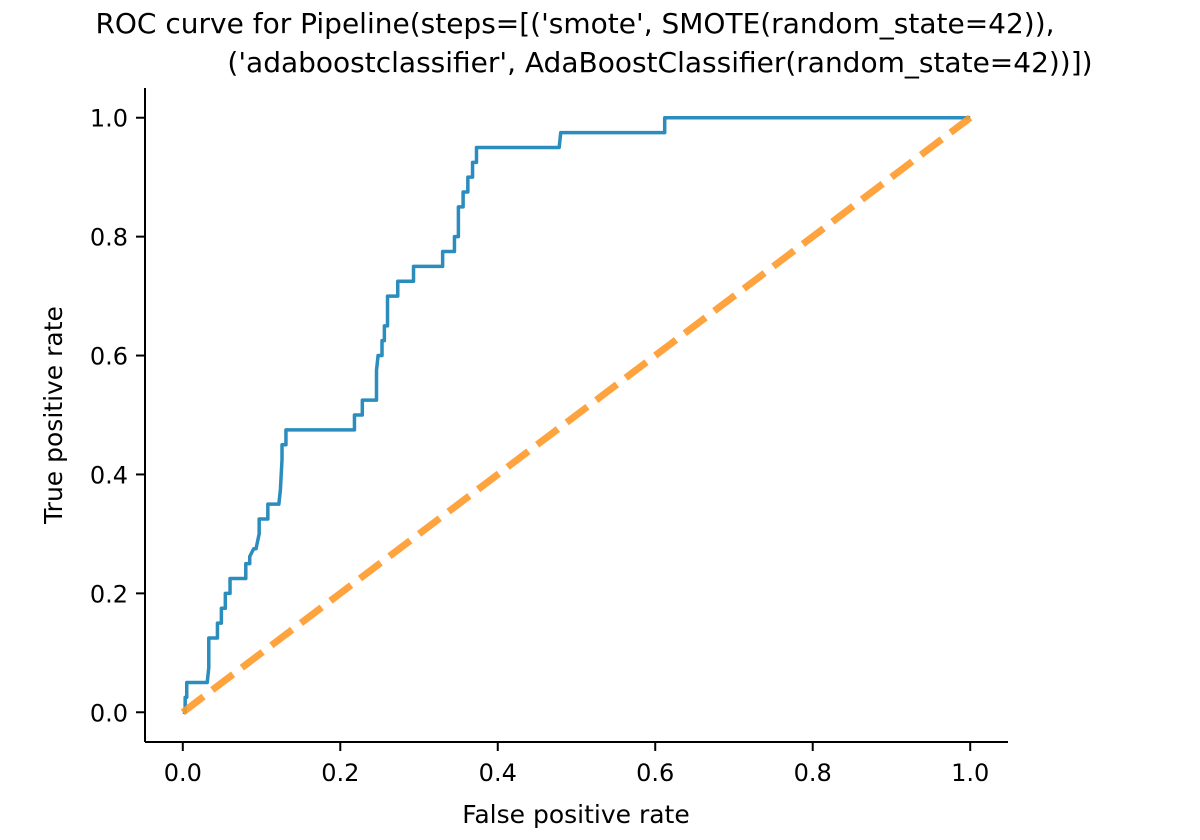  What do you see at coordinates (109, 238) in the screenshot?
I see `y-tick-label: 0.8` at bounding box center [109, 238].